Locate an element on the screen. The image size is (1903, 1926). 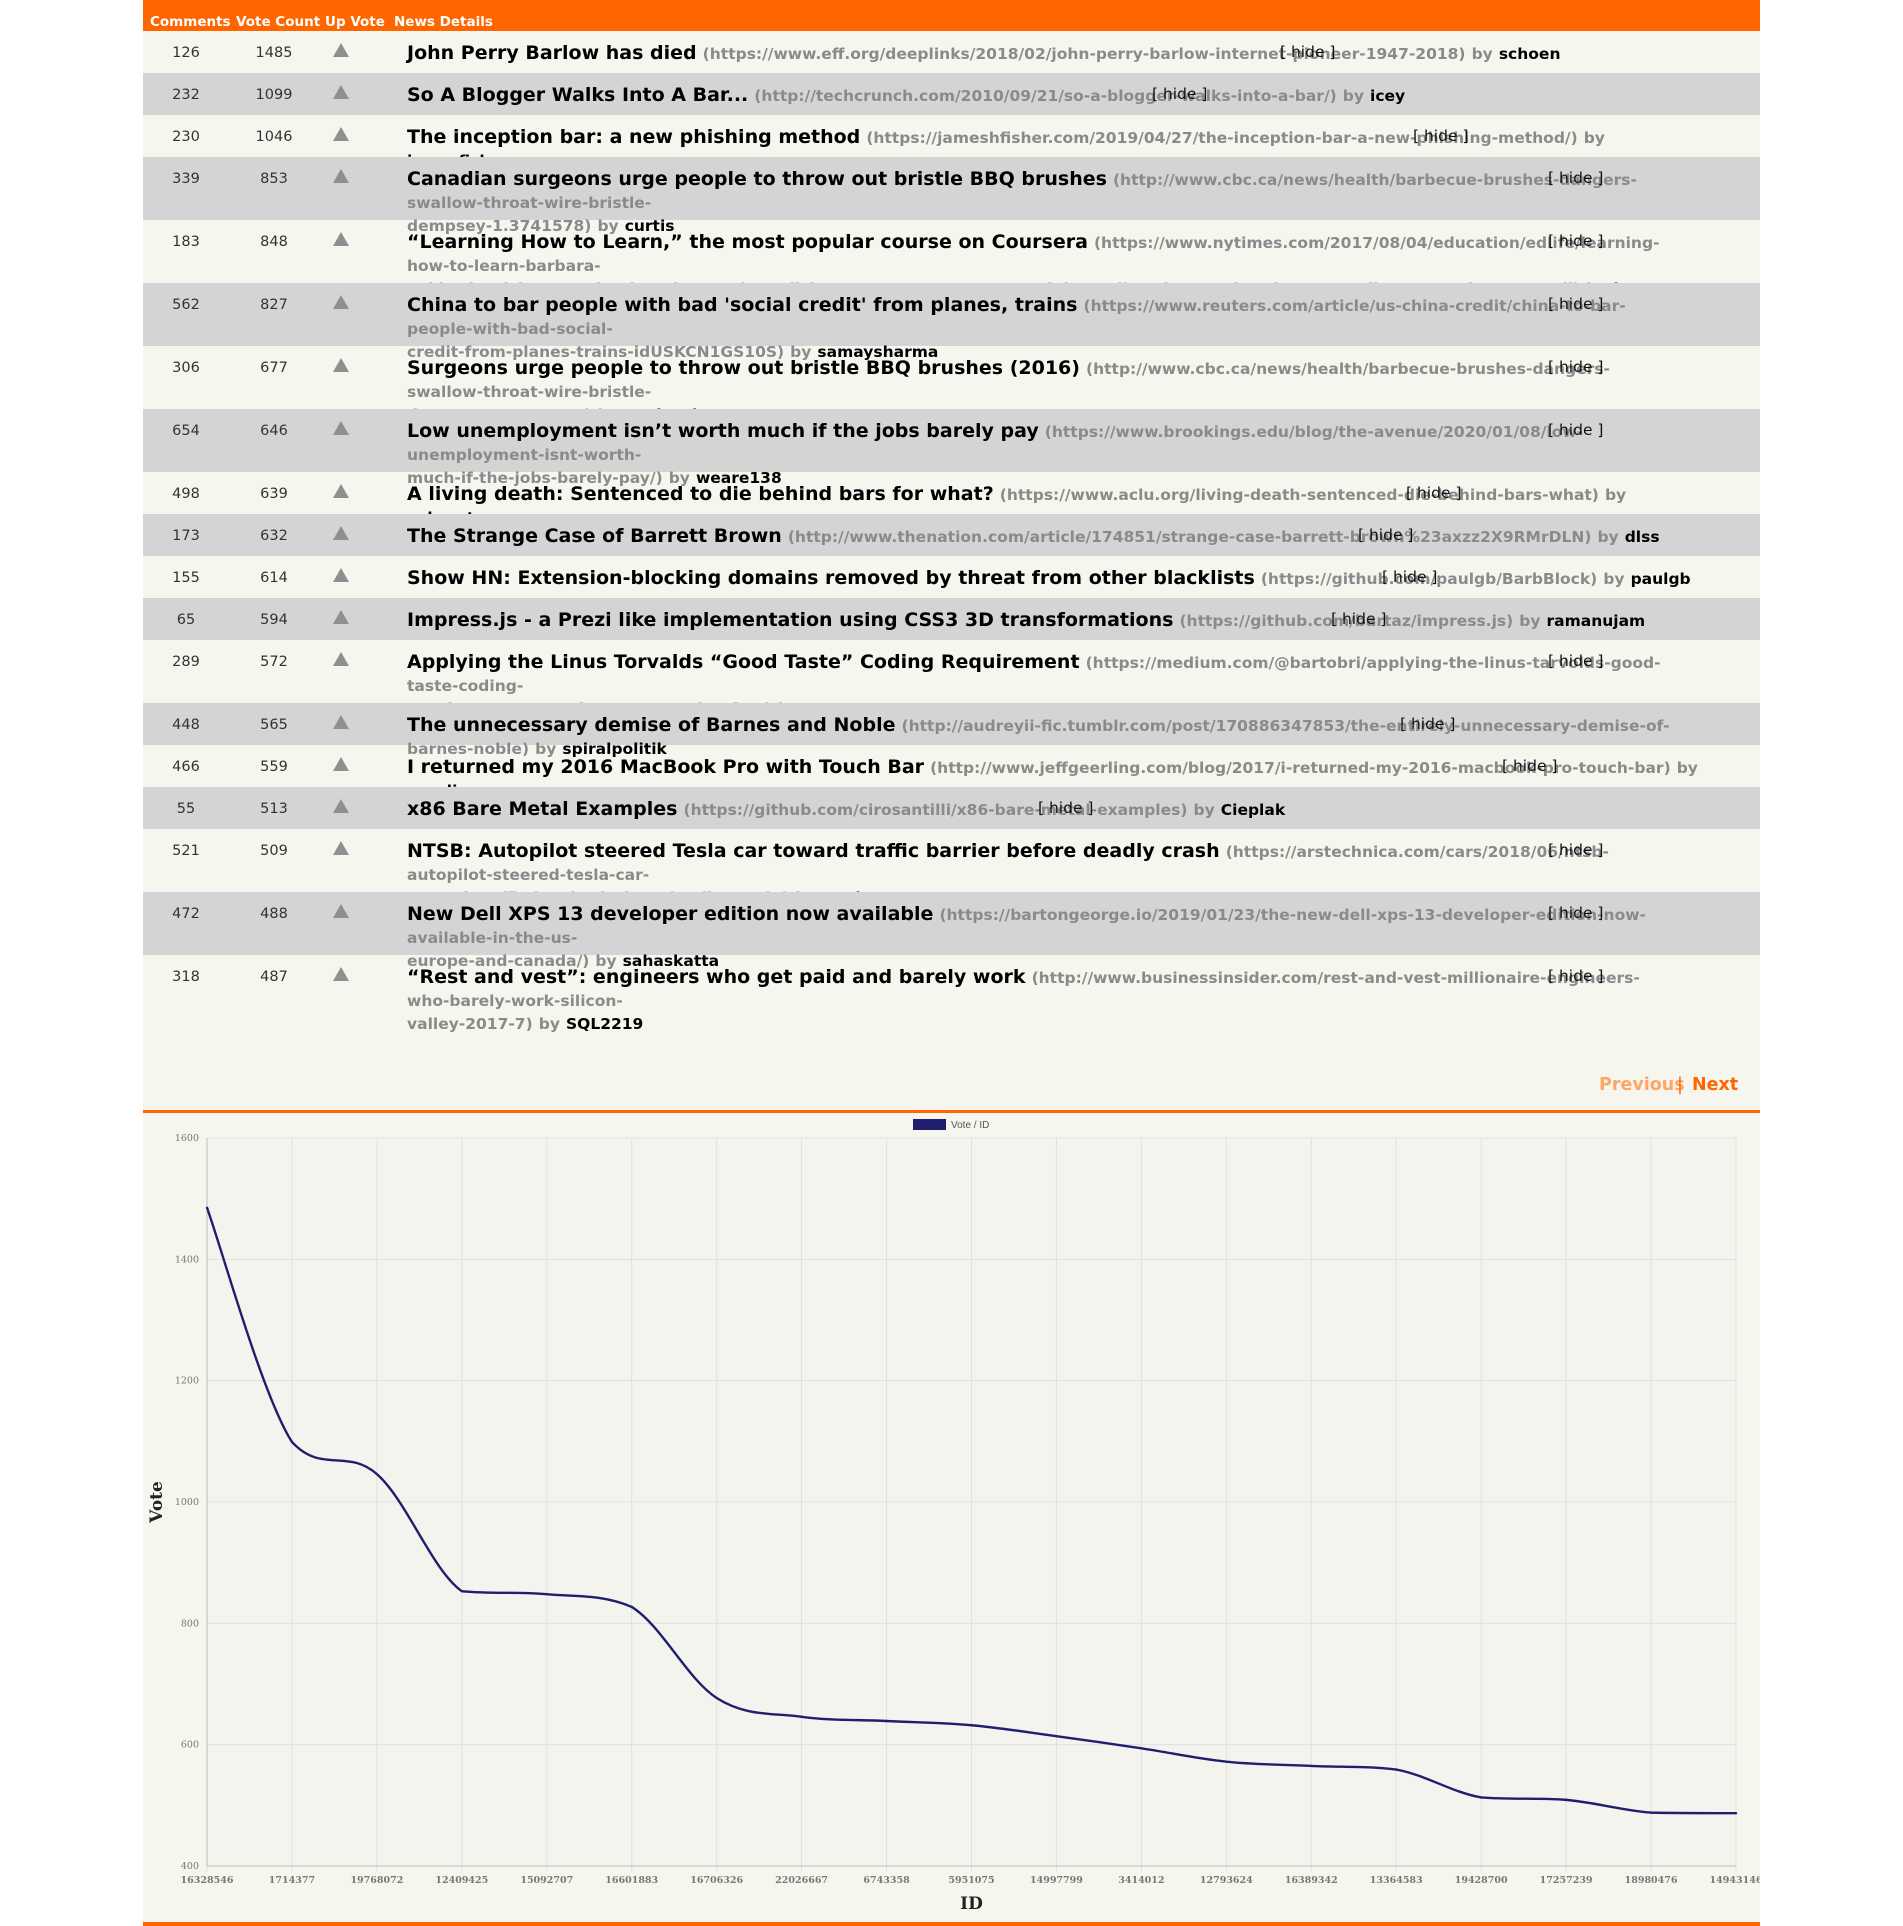
y-tick-label: 1600 is located at coordinates (187, 1138).